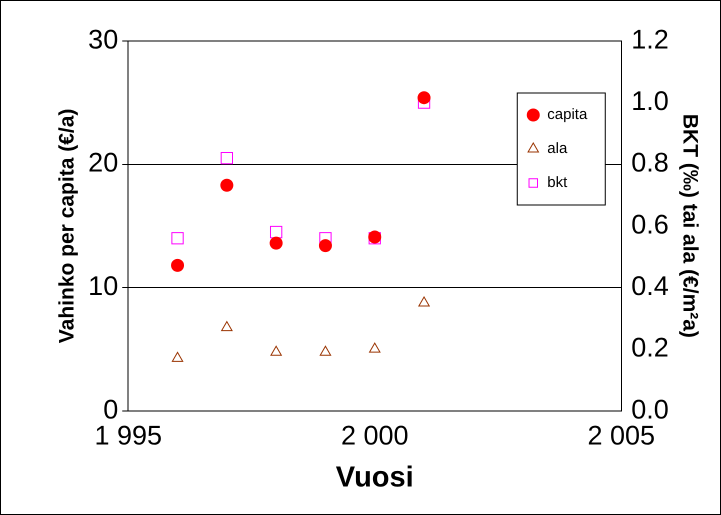 This screenshot has width=721, height=515. What do you see at coordinates (650, 39) in the screenshot?
I see `y2-tick-label: 1.2` at bounding box center [650, 39].